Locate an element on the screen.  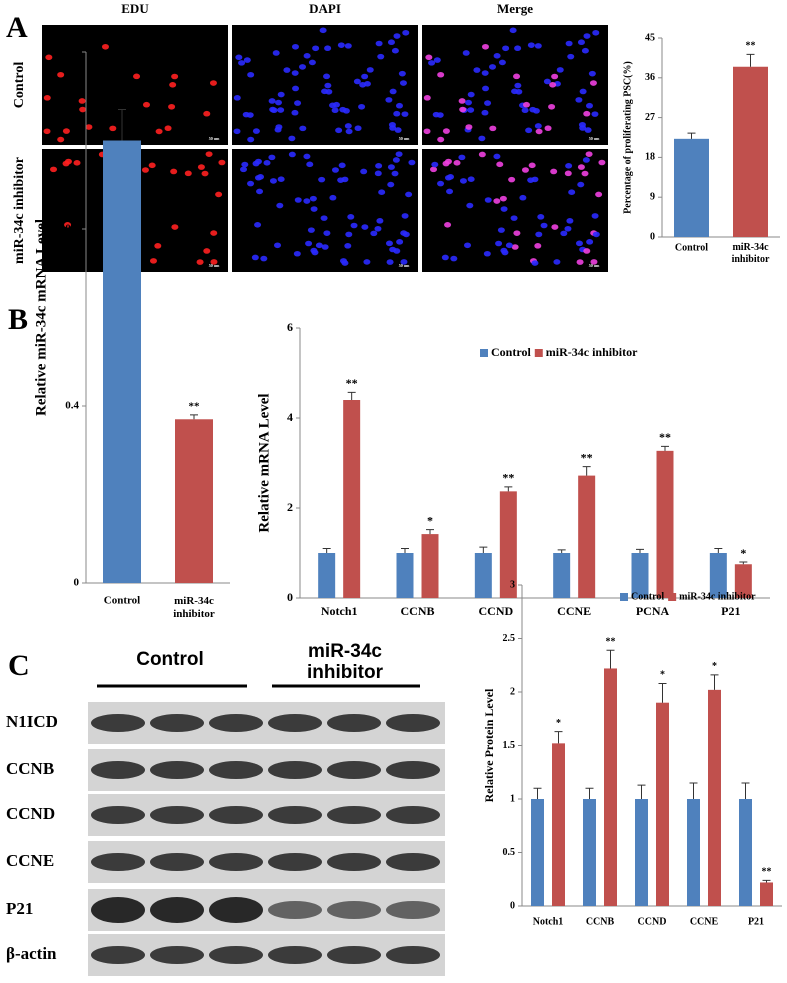
y-tick-label: 0.4 is located at coordinates (72, 406).